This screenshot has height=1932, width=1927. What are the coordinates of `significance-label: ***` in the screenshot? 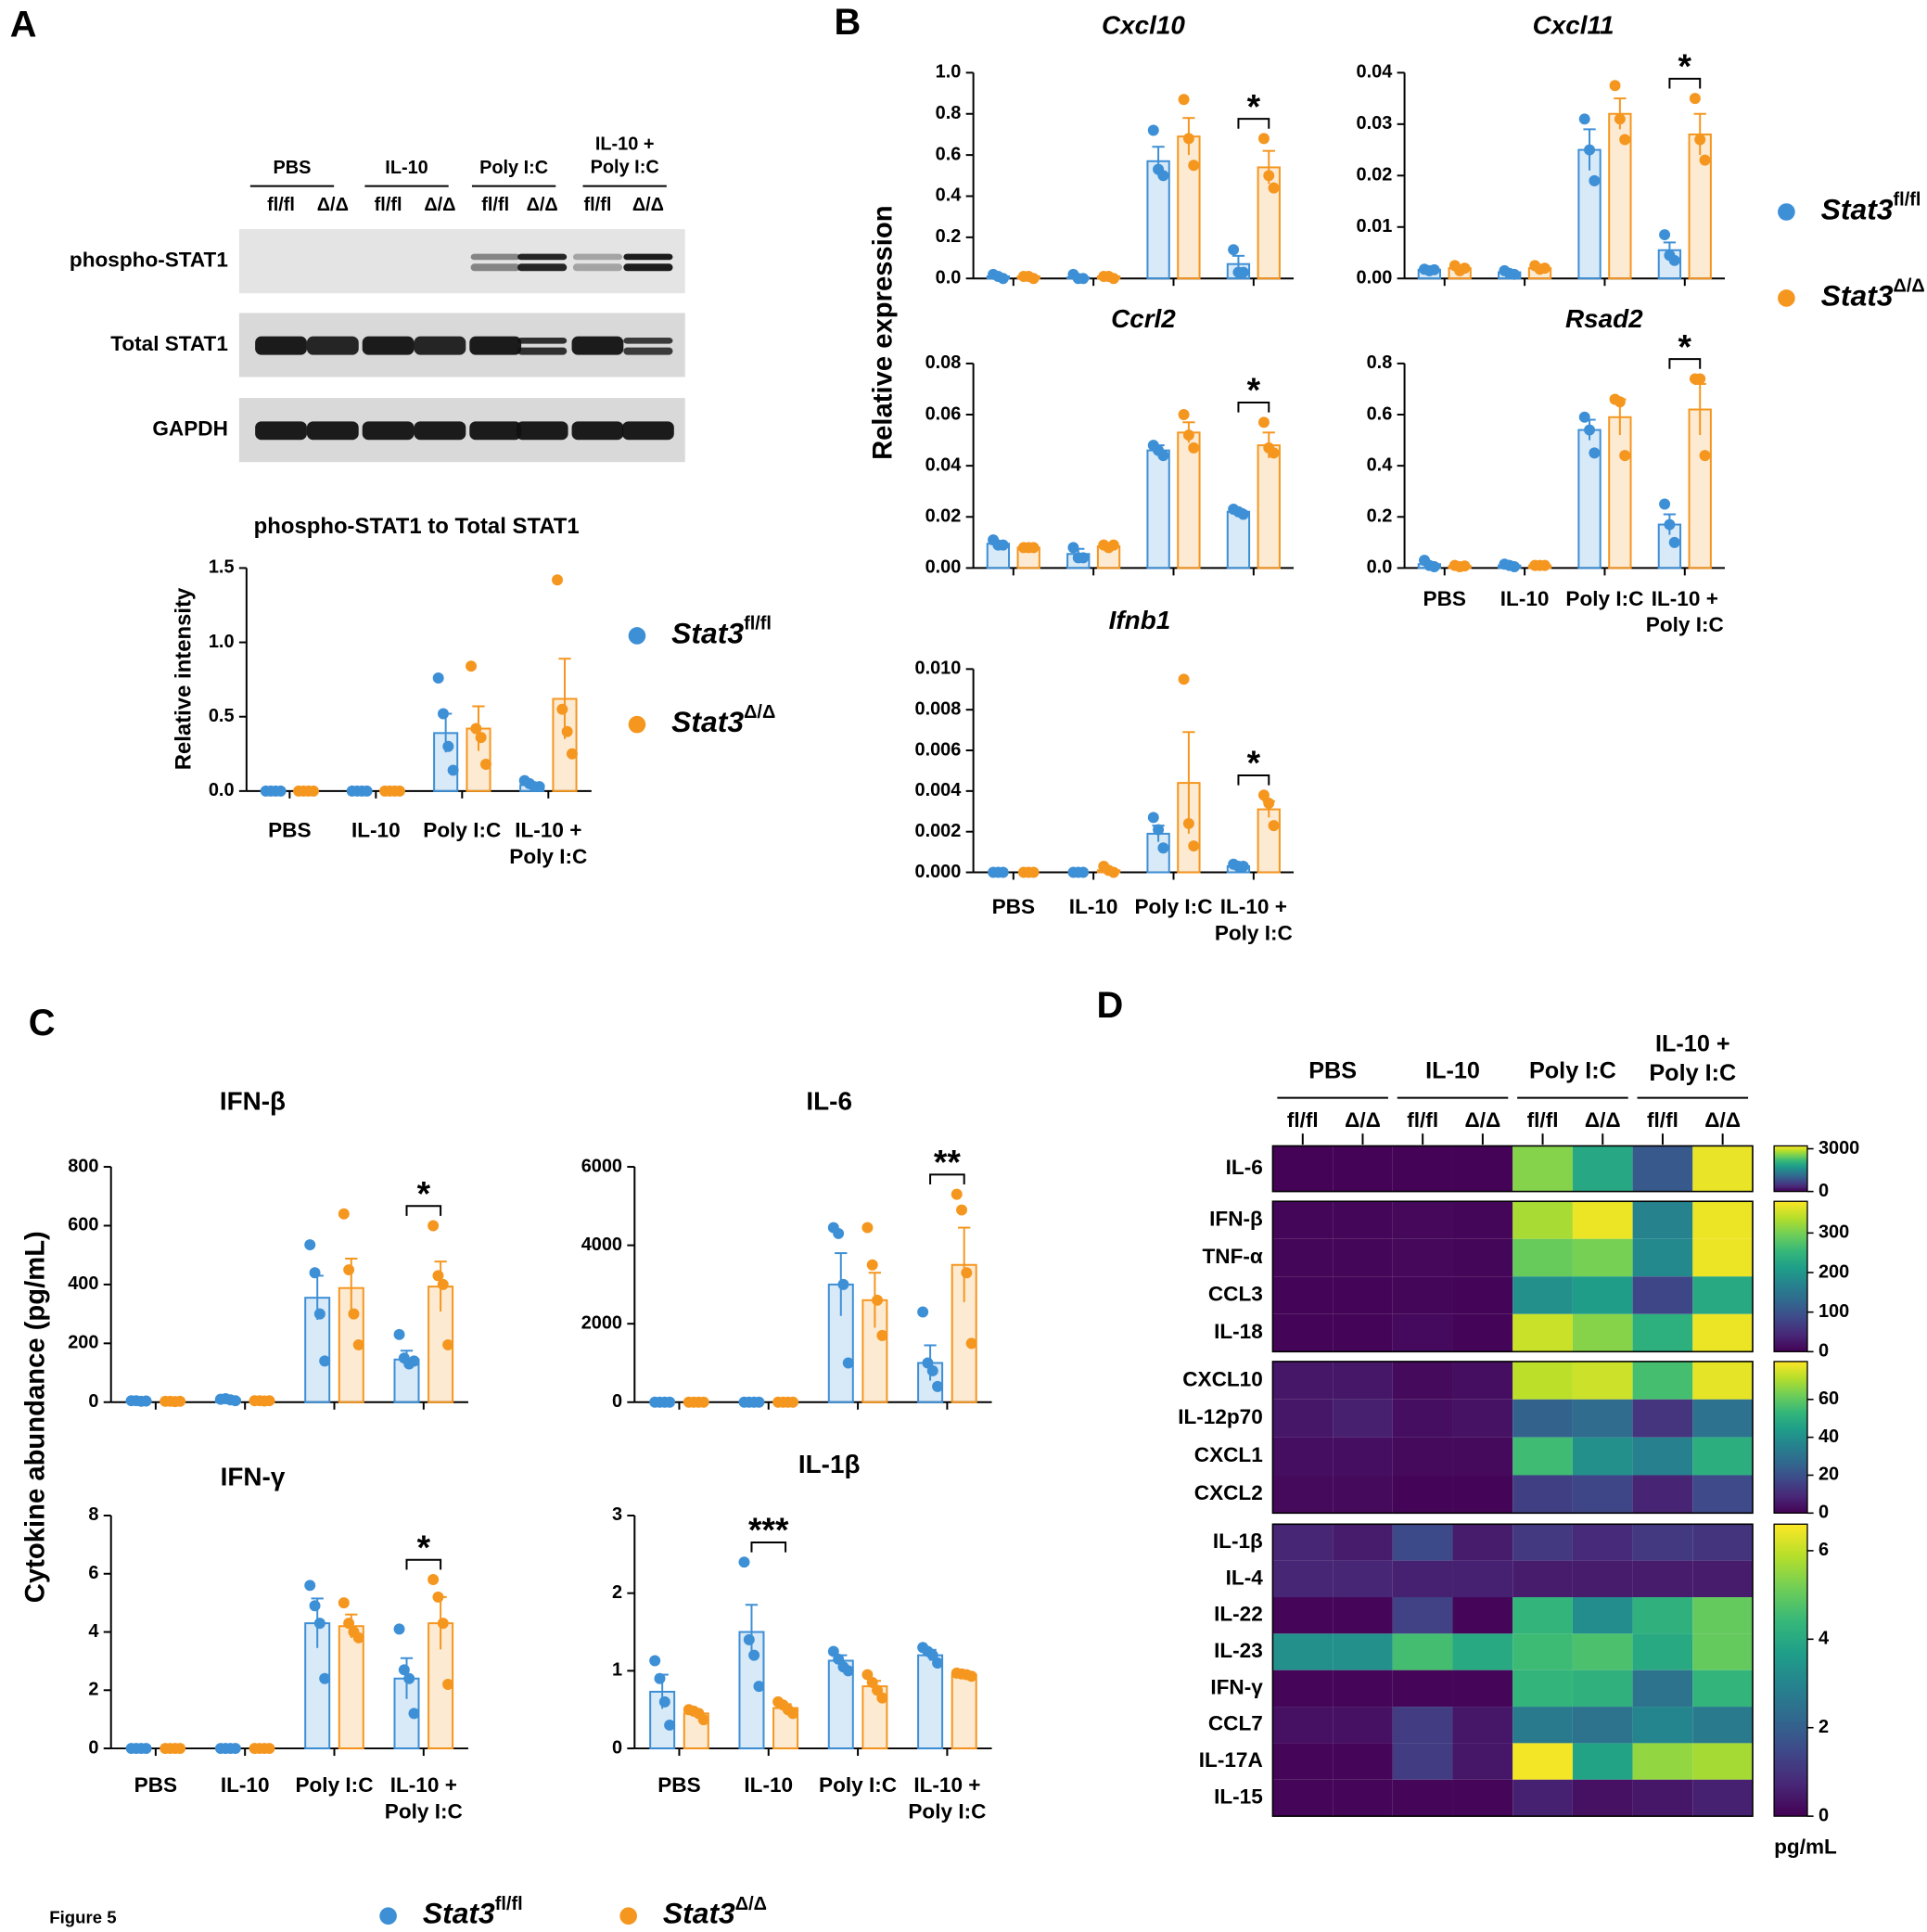 It's located at (768, 1529).